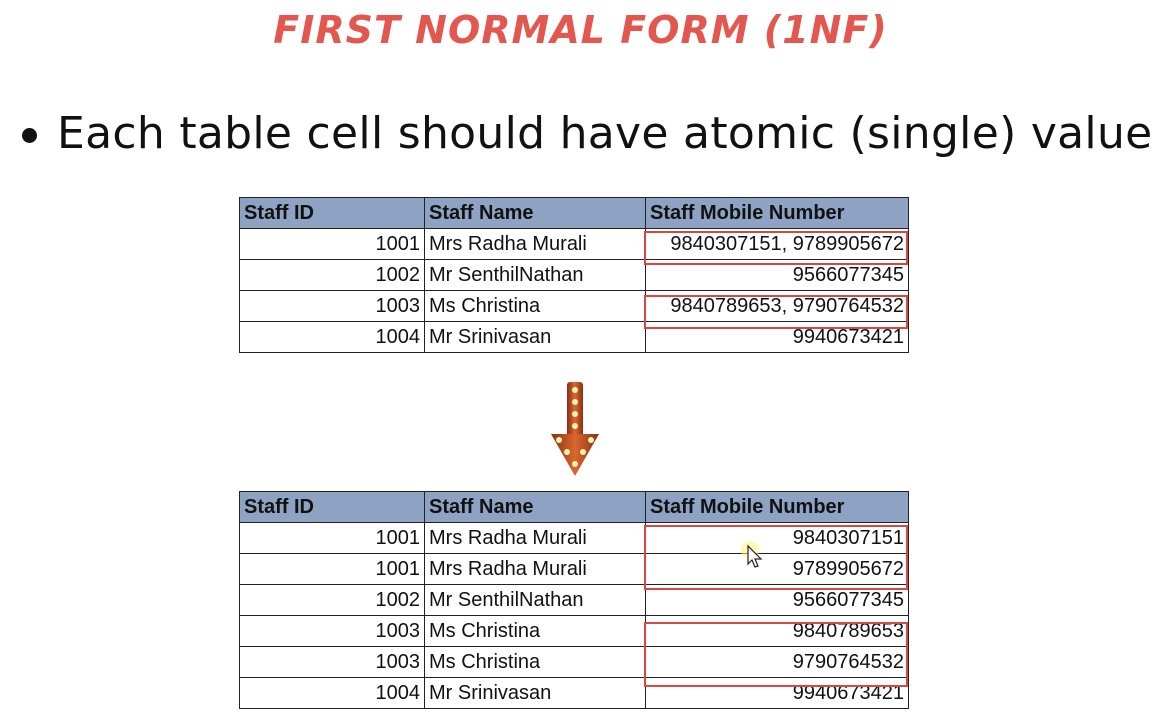 This screenshot has height=727, width=1161. I want to click on cell-staff-mobile: 9790764532, so click(777, 662).